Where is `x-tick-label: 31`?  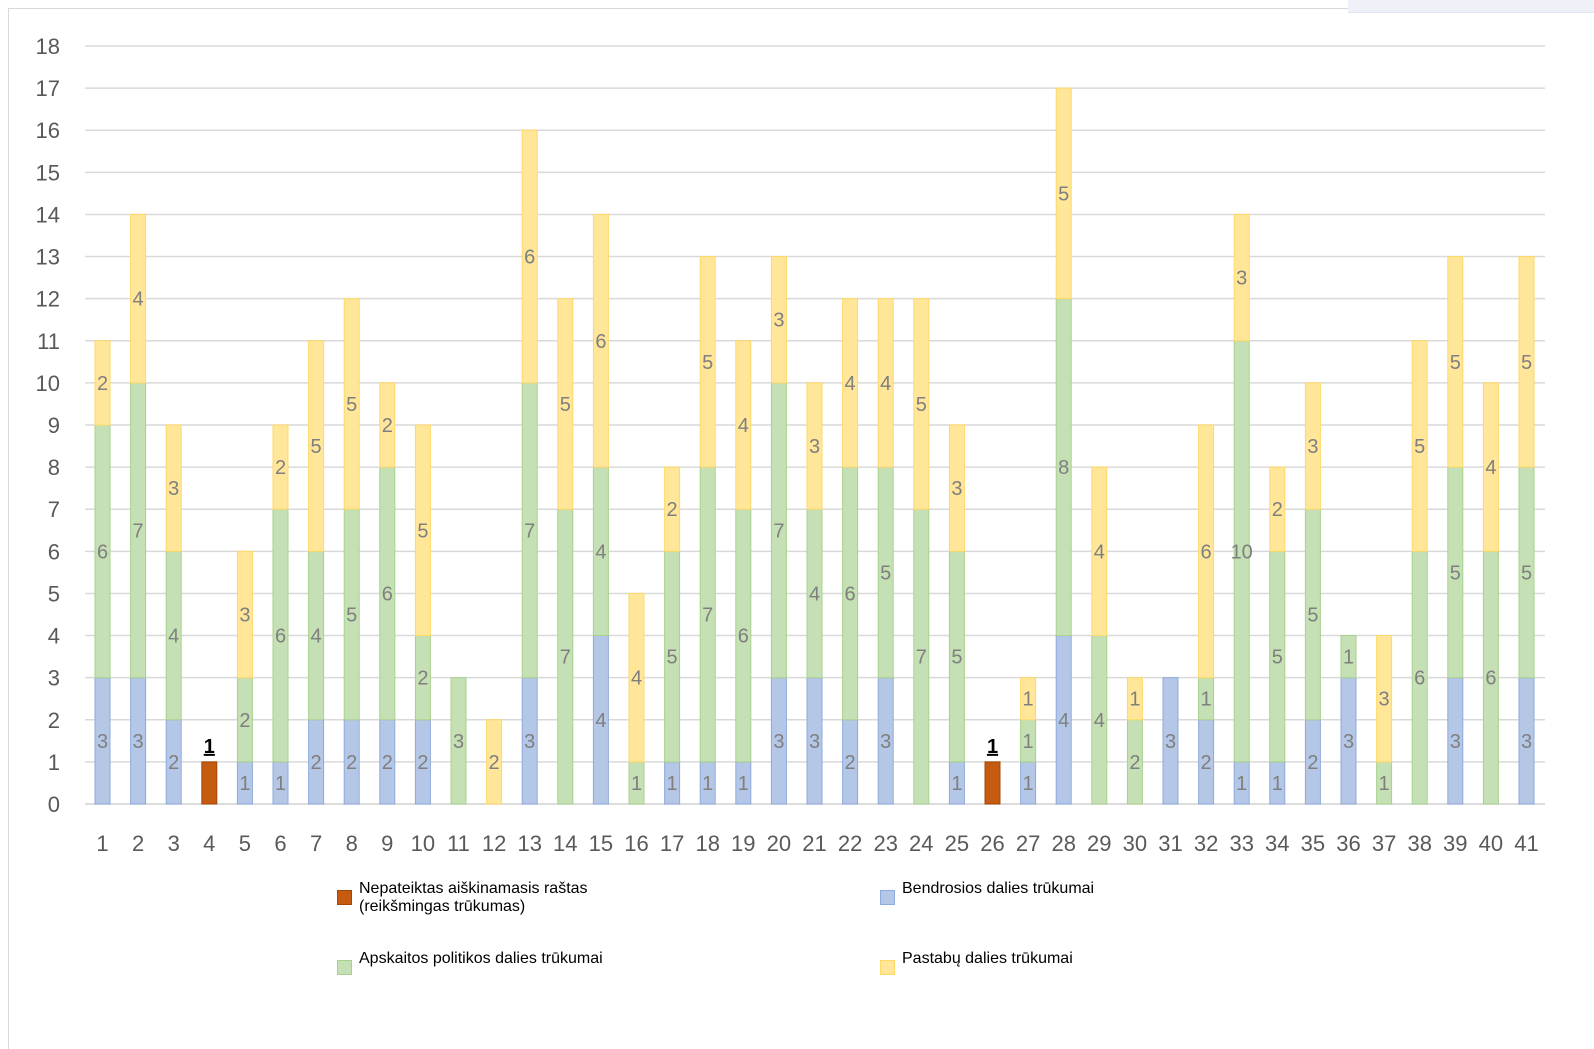
x-tick-label: 31 is located at coordinates (1170, 843).